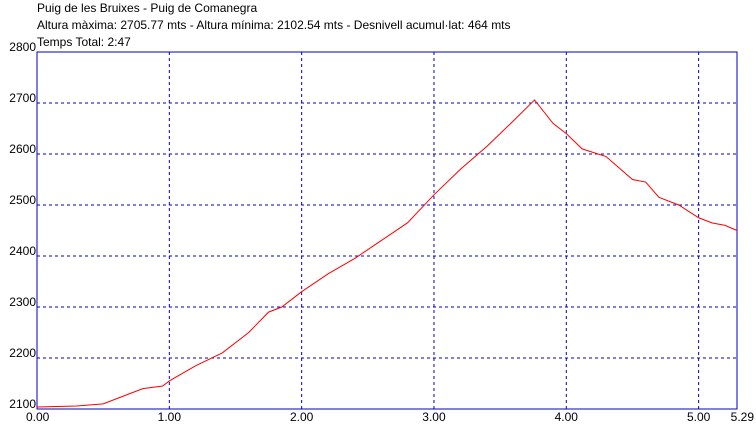  What do you see at coordinates (567, 417) in the screenshot?
I see `x-tick-label: 4.00` at bounding box center [567, 417].